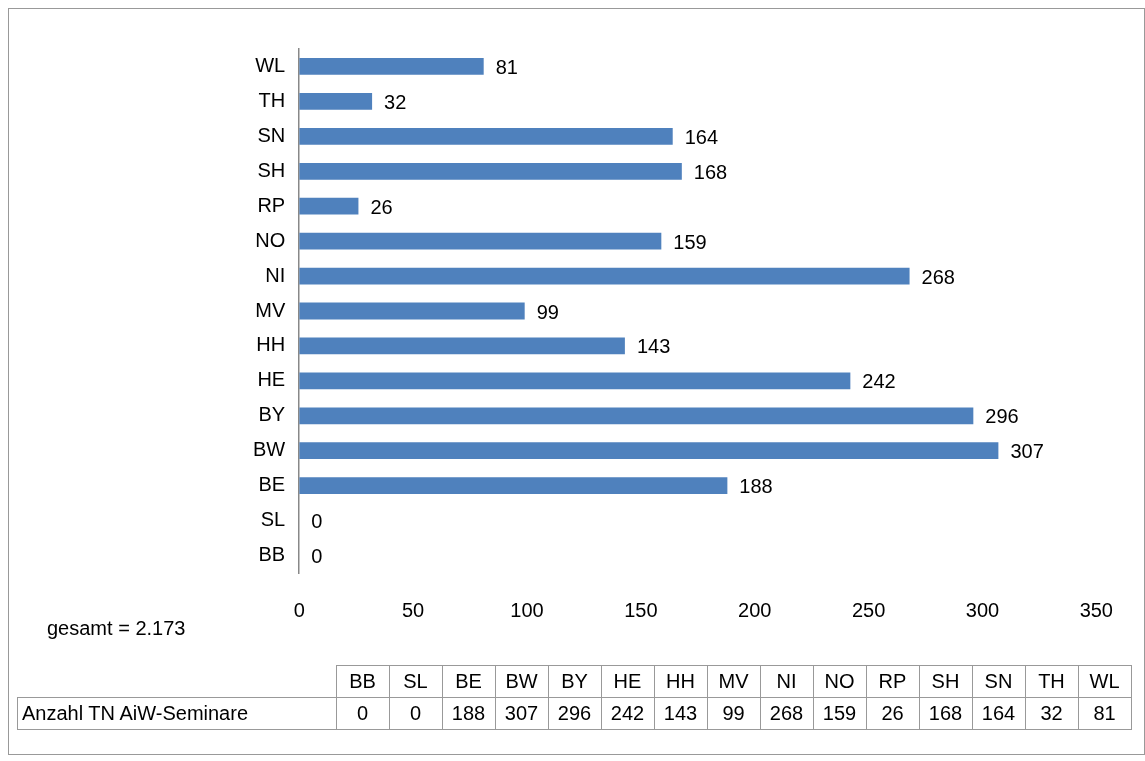  What do you see at coordinates (271, 204) in the screenshot?
I see `y-tick-label: RP` at bounding box center [271, 204].